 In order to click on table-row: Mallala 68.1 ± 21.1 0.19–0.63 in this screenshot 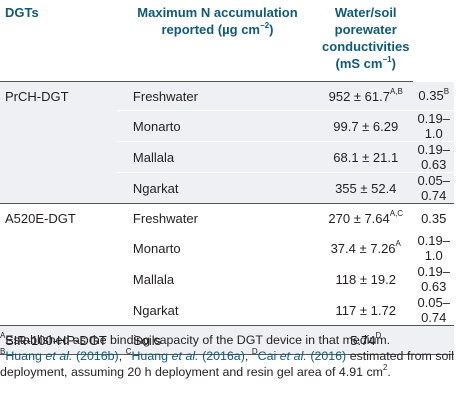, I will do `click(227, 157)`.